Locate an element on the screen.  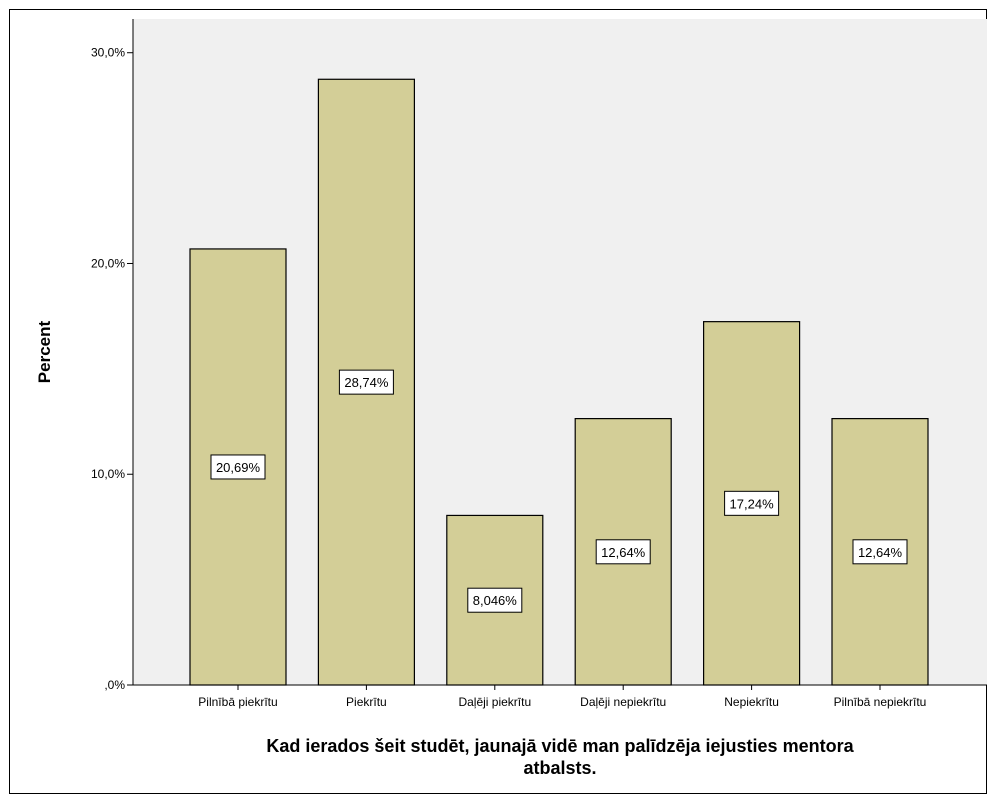
data-label-text: 20,69% is located at coordinates (238, 467).